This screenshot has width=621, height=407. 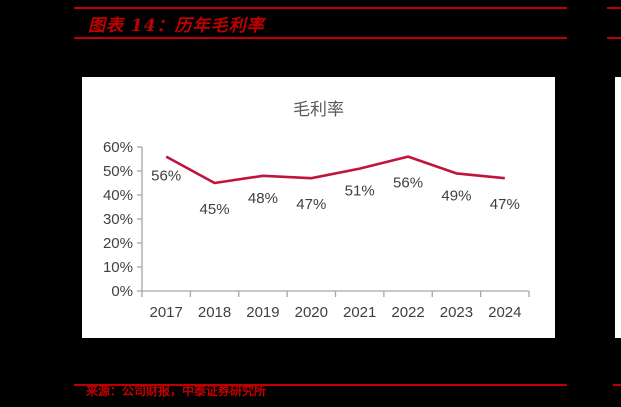 I want to click on header-bottom-rule-right, so click(x=614, y=38).